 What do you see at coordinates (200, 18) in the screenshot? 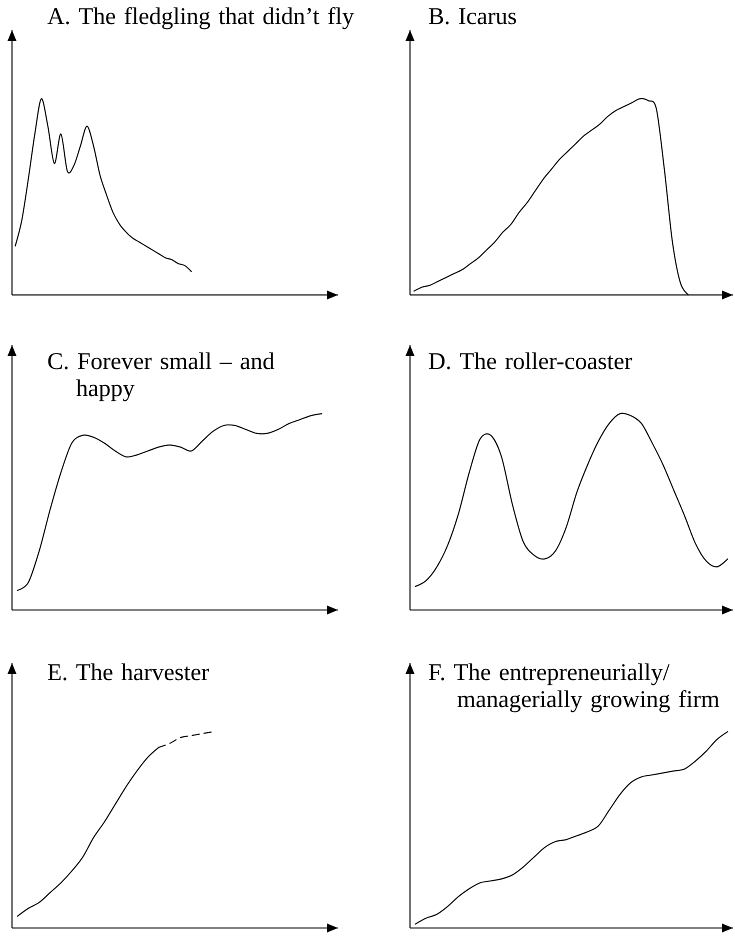
I see `chart-title: A. The fledgling that didn’t fly` at bounding box center [200, 18].